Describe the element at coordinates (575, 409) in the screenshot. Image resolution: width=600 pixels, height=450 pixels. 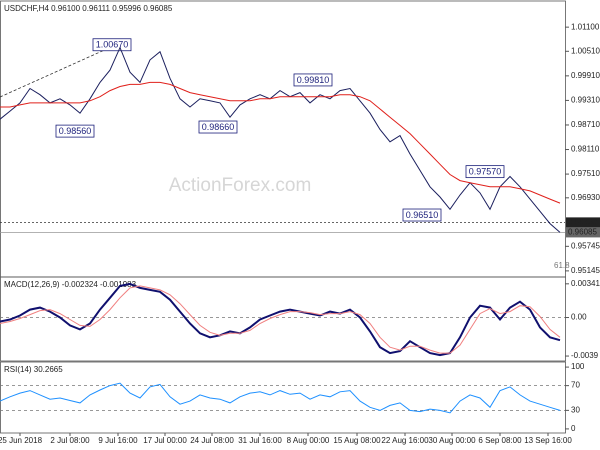
I see `y-tick-label: 30` at that location.